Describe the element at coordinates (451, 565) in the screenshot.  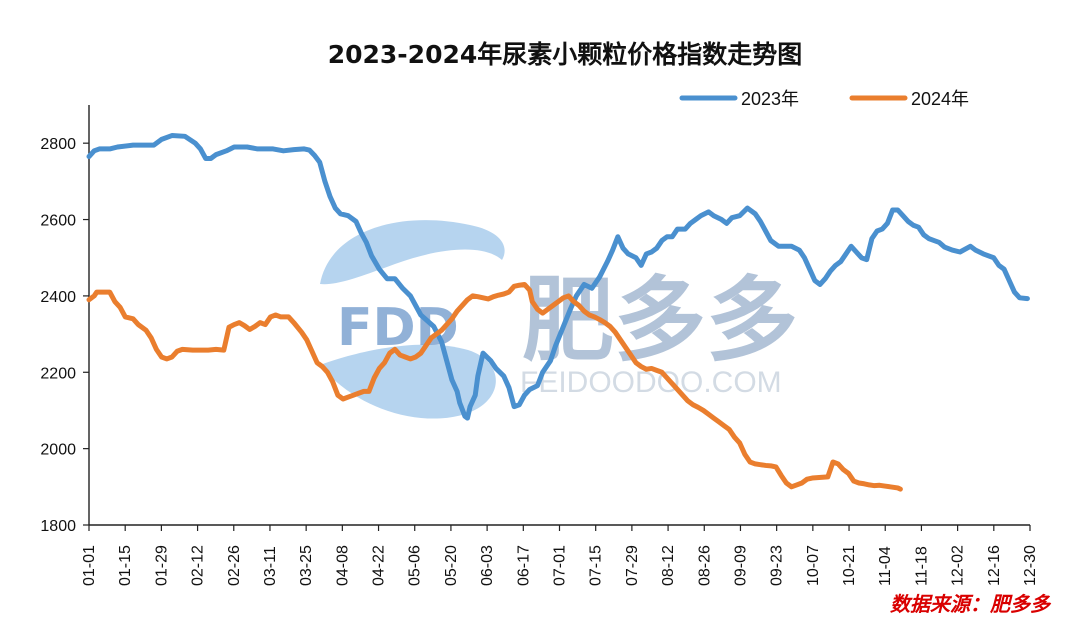
I see `x-tick-label: 05-20` at that location.